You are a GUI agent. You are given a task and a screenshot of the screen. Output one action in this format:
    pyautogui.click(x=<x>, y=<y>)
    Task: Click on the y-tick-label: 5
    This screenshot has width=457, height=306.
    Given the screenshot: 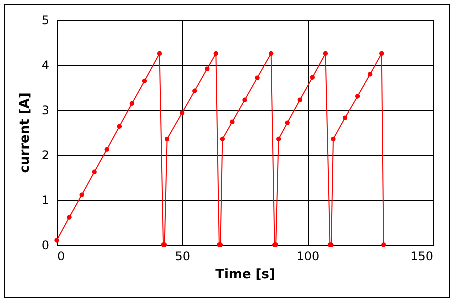 What is the action you would take?
    pyautogui.click(x=46, y=21)
    